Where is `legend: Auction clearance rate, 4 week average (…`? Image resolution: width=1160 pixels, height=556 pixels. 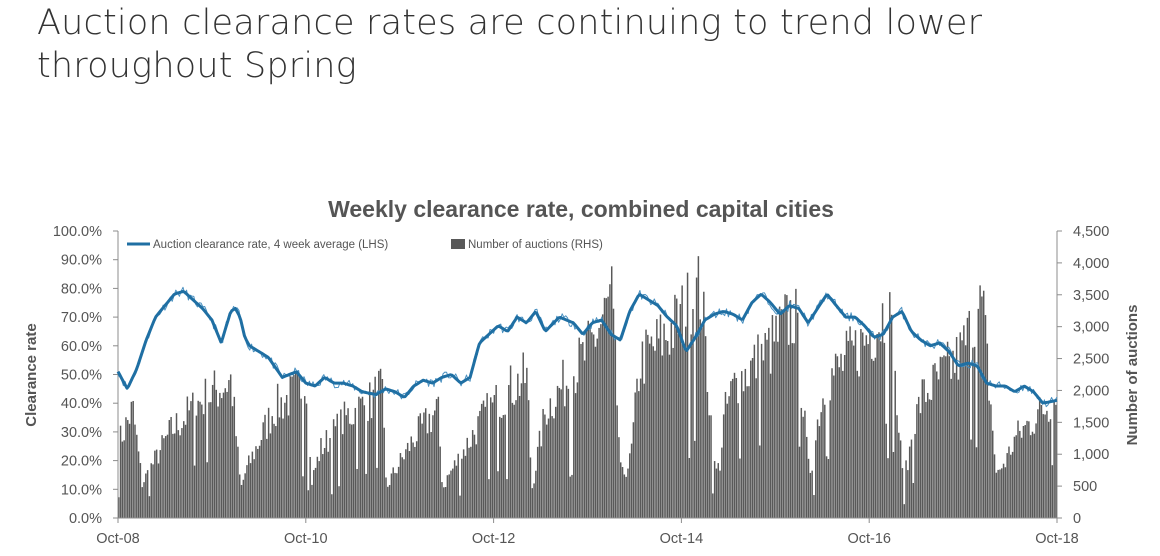 legend: Auction clearance rate, 4 week average (… is located at coordinates (365, 245).